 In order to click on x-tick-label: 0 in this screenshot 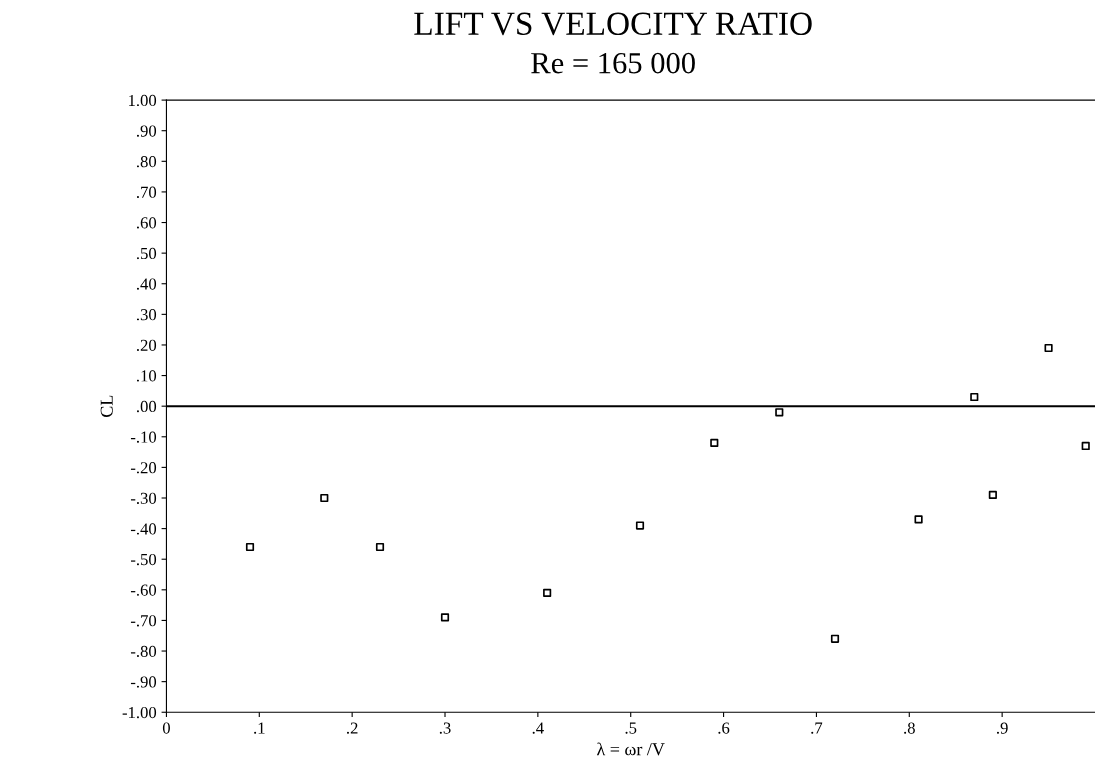, I will do `click(166, 728)`.